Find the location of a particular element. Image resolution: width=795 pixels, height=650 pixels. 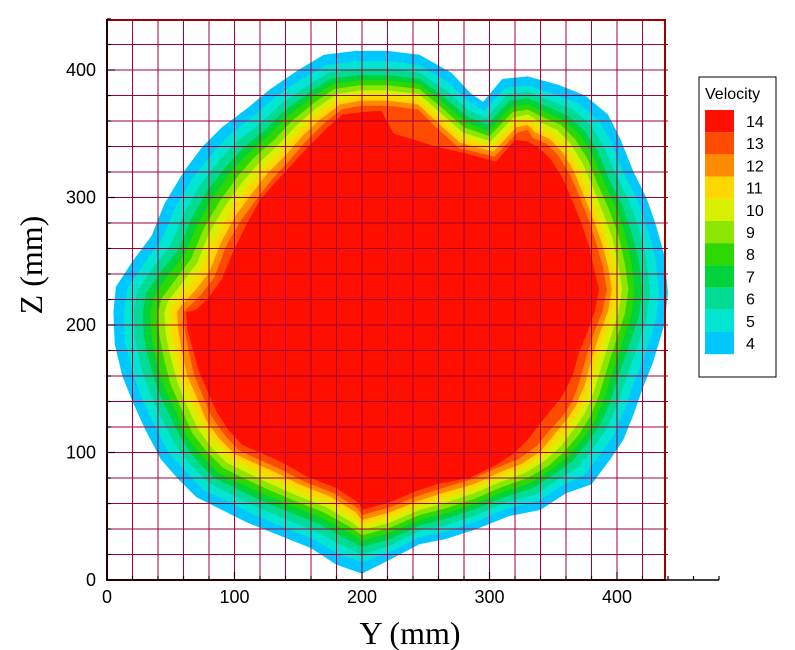

y-tick-label: 100 is located at coordinates (81, 453).